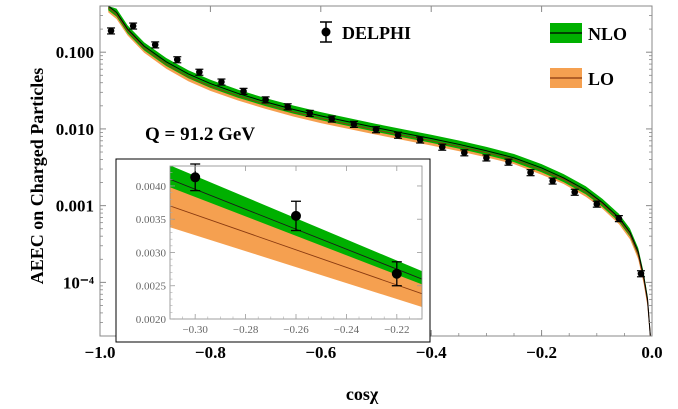  What do you see at coordinates (75, 129) in the screenshot?
I see `y-tick-label: 0.010` at bounding box center [75, 129].